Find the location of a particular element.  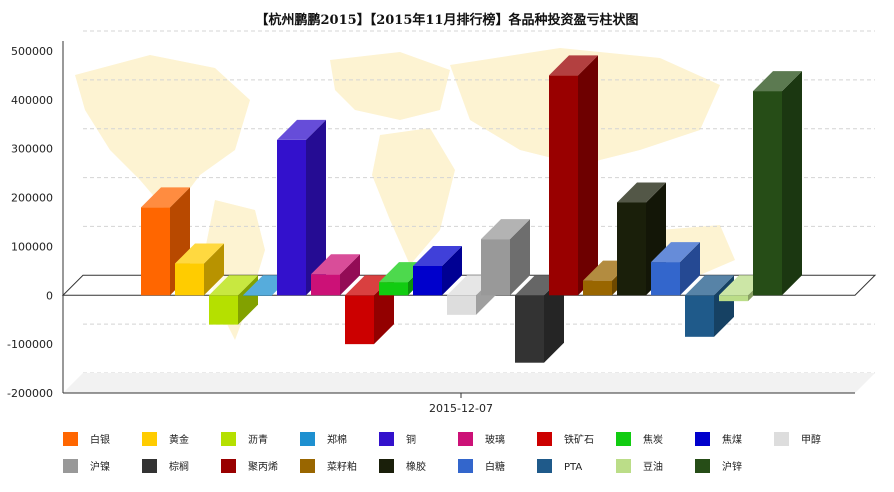

legend-label: 玻璃 is located at coordinates (495, 439).